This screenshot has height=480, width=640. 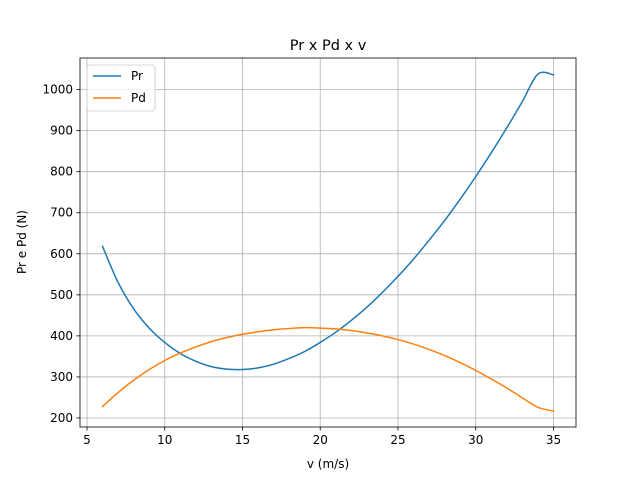 I want to click on y-tick-label: 500, so click(x=61, y=295).